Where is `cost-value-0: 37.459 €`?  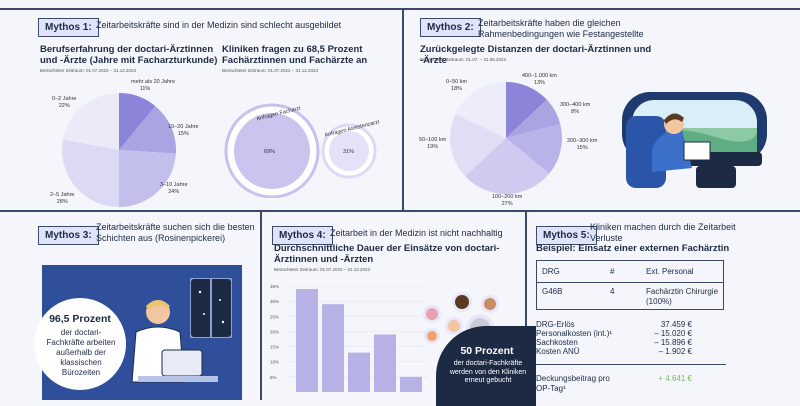 cost-value-0: 37.459 € is located at coordinates (676, 324).